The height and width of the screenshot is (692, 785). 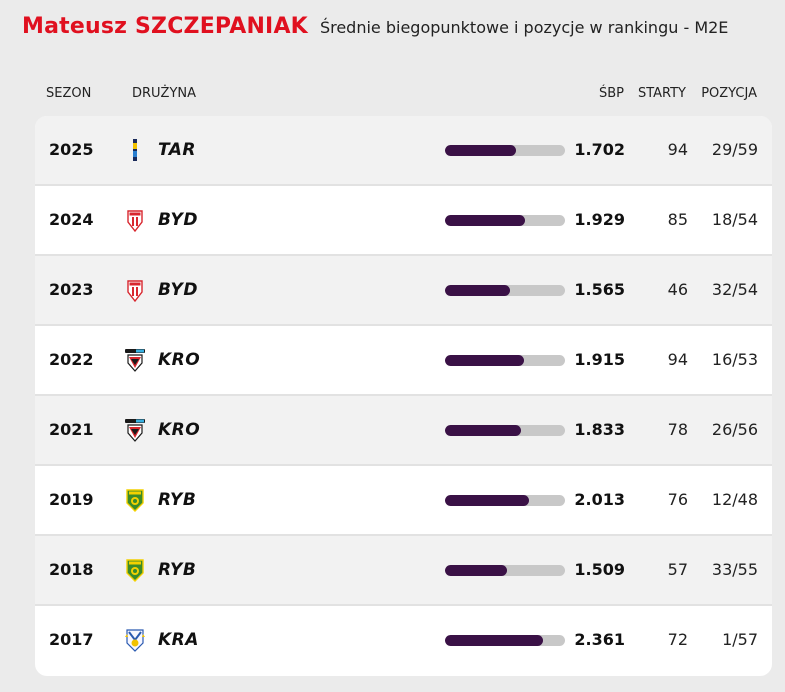 What do you see at coordinates (392, 95) in the screenshot?
I see `table-header: SEZON DRUŻYNA ŚBP STARTY POZYCJA` at bounding box center [392, 95].